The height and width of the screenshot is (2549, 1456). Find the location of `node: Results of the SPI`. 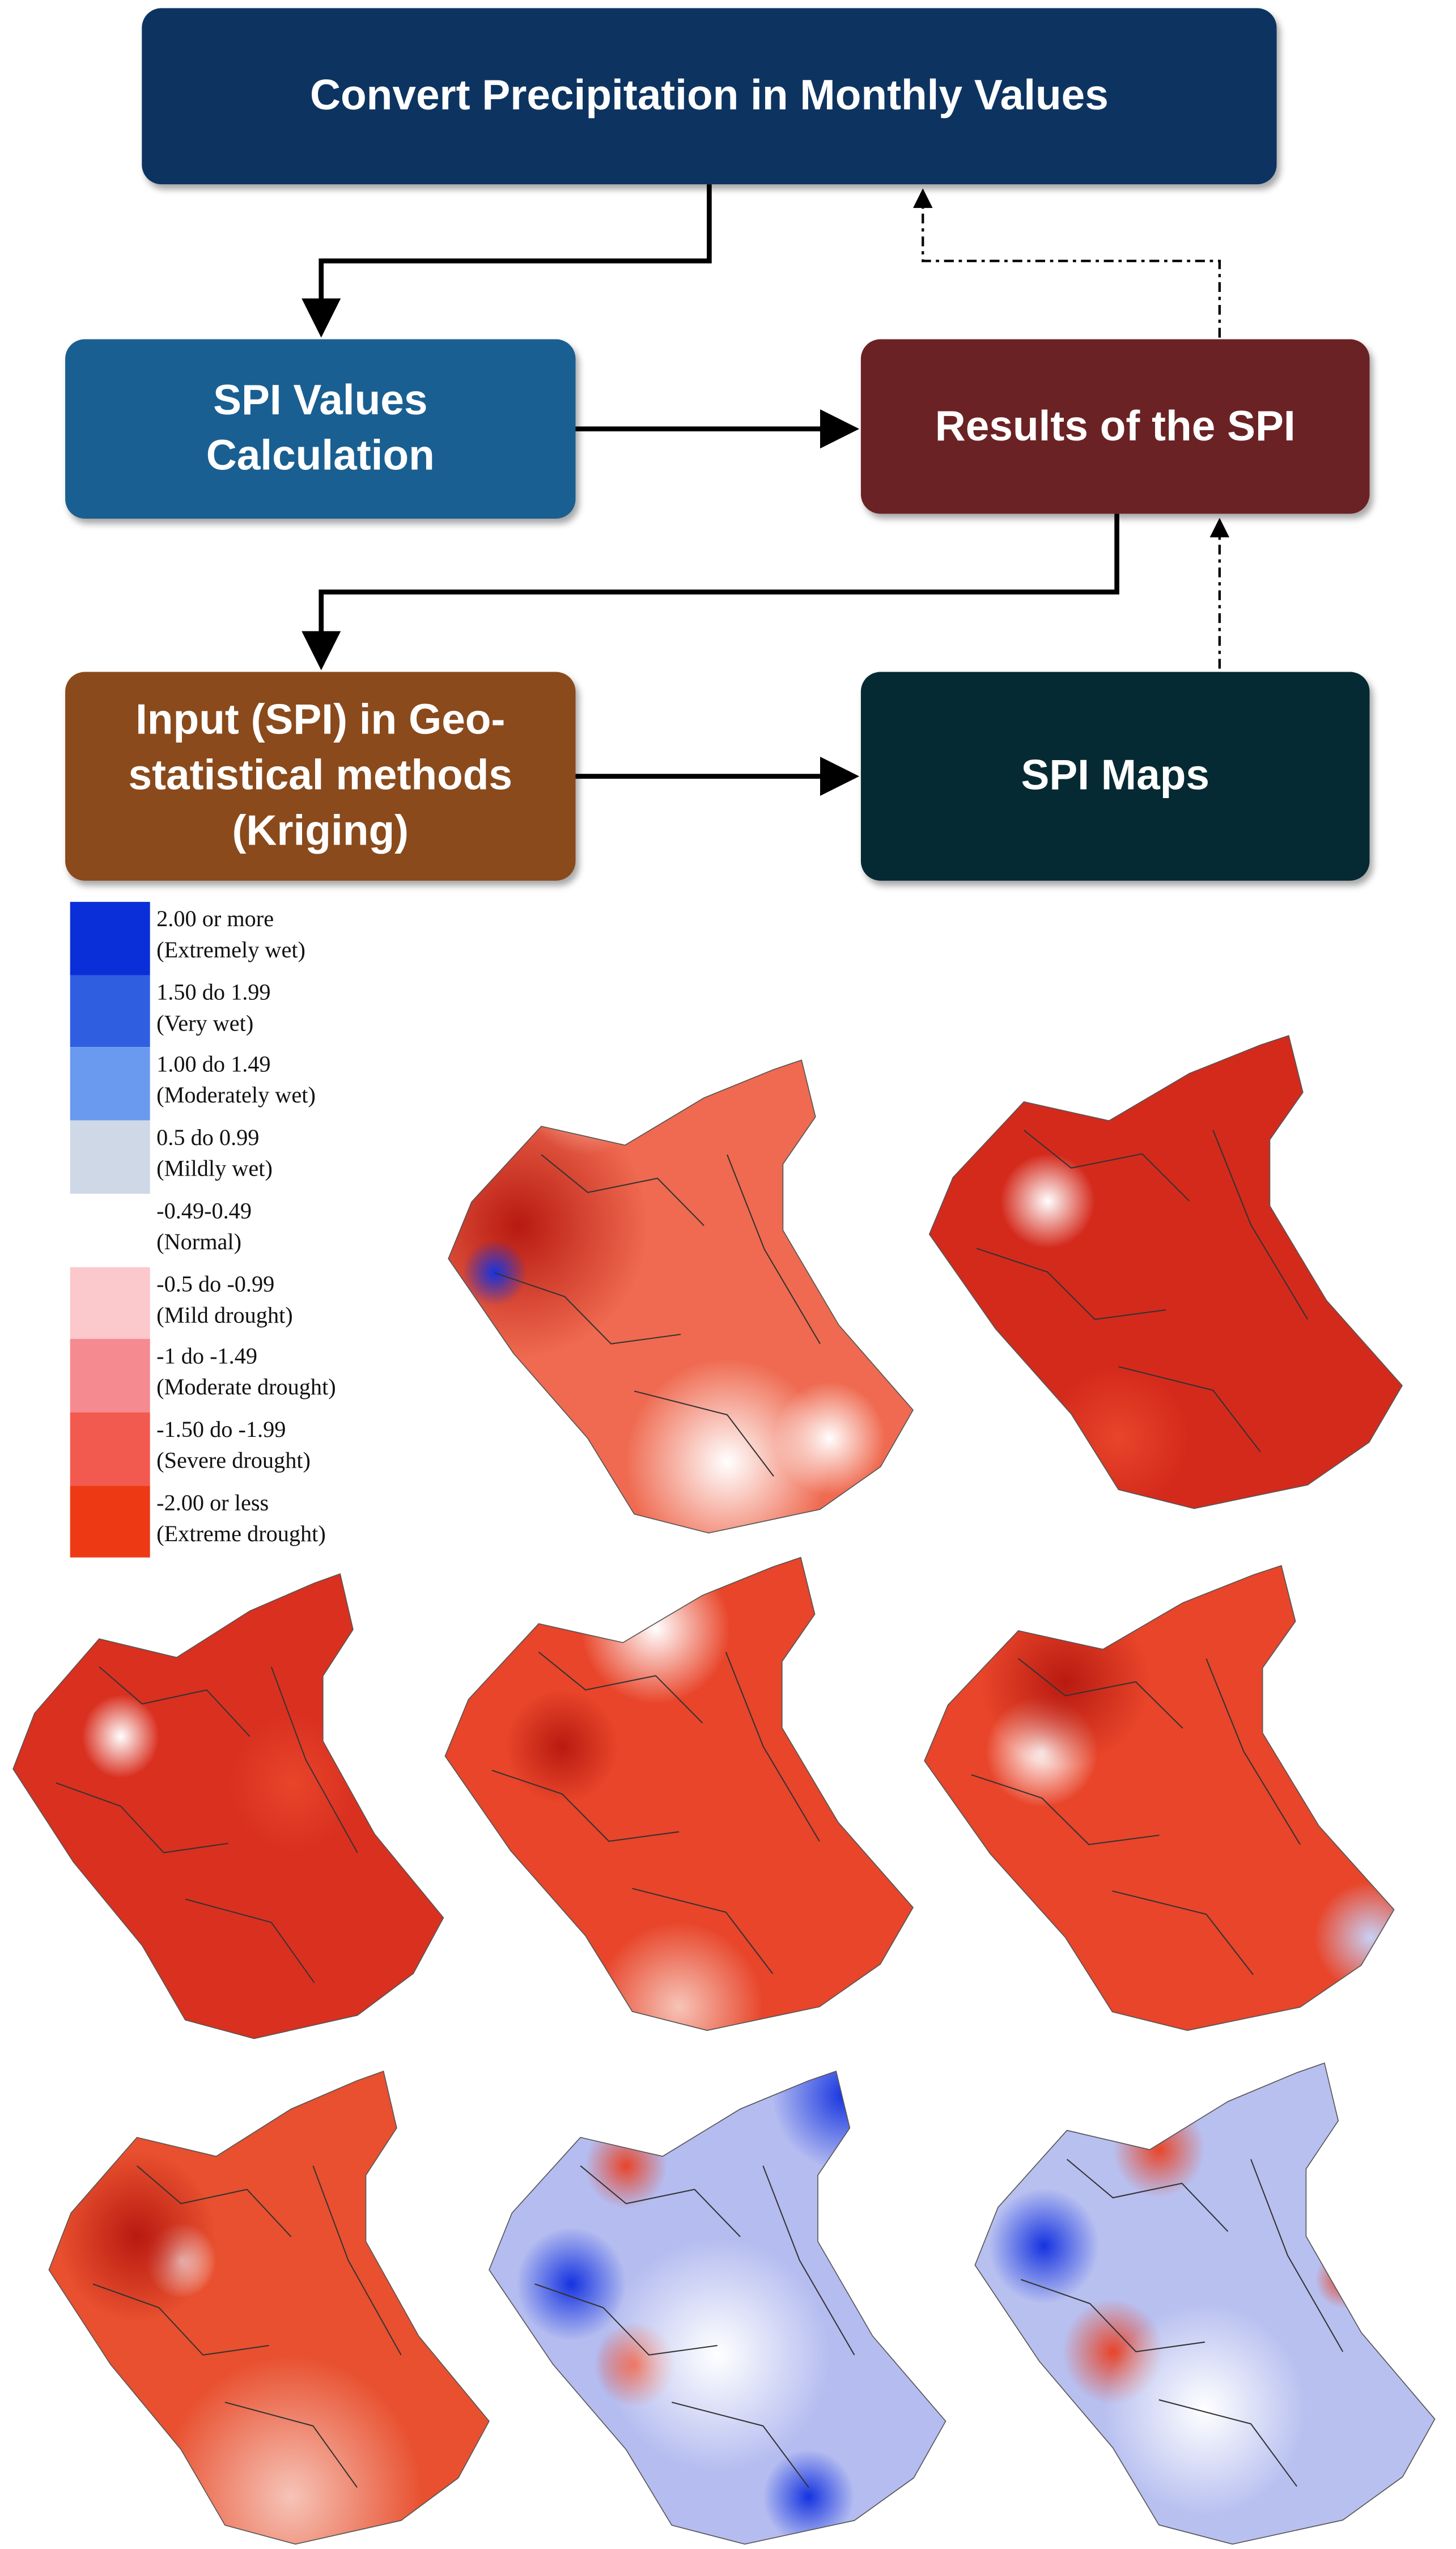

node: Results of the SPI is located at coordinates (1115, 426).